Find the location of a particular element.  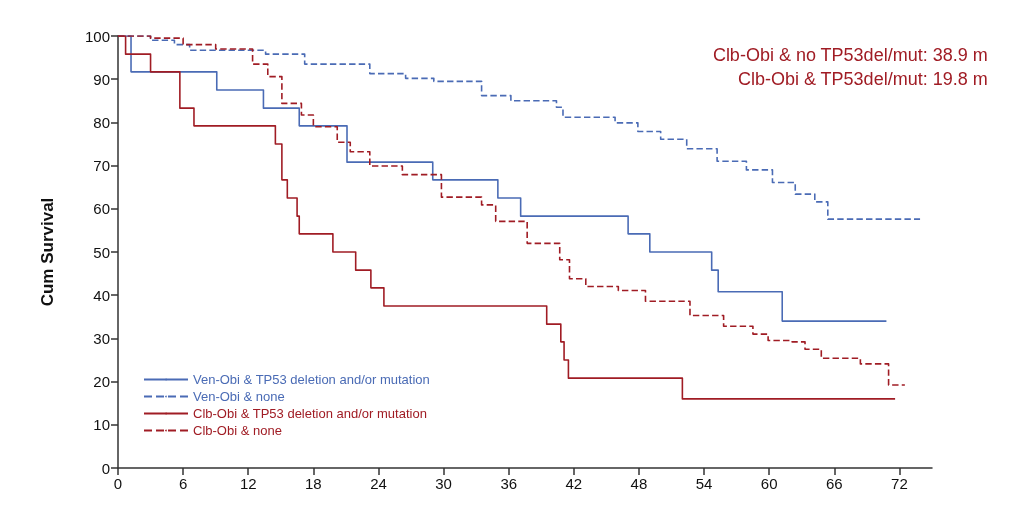

x-tick-label: 60 is located at coordinates (769, 483).